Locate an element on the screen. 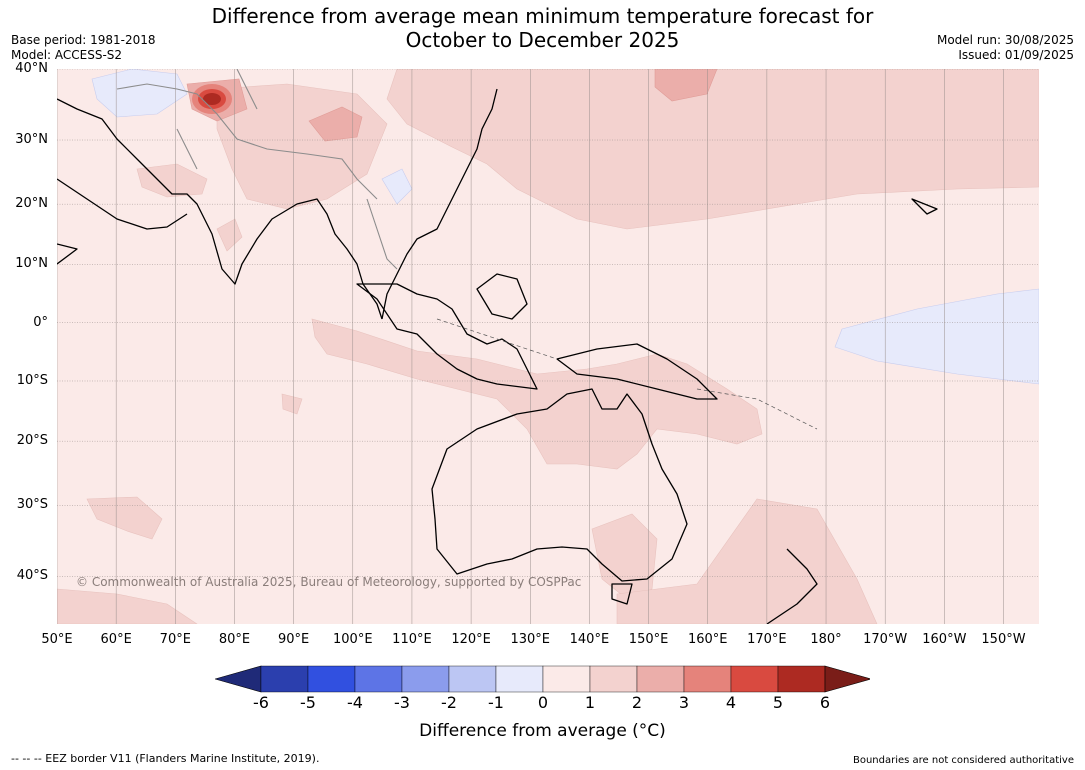  anomaly-region-southern-ocean-west is located at coordinates (127, 606).